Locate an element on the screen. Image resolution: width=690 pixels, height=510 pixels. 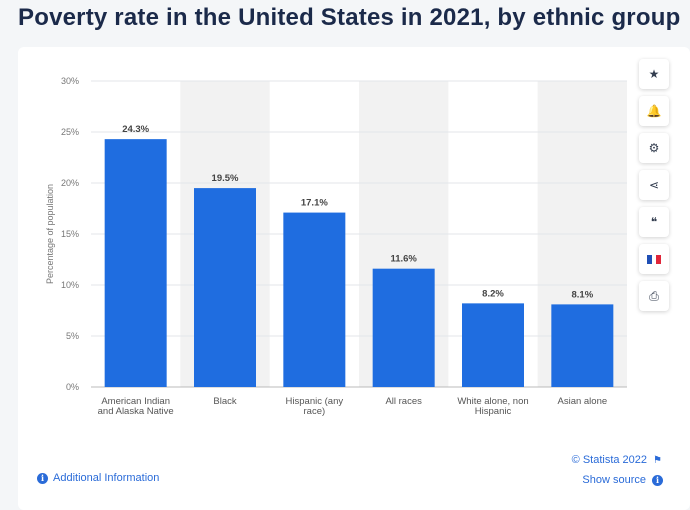
flag-button is located at coordinates (654, 259).